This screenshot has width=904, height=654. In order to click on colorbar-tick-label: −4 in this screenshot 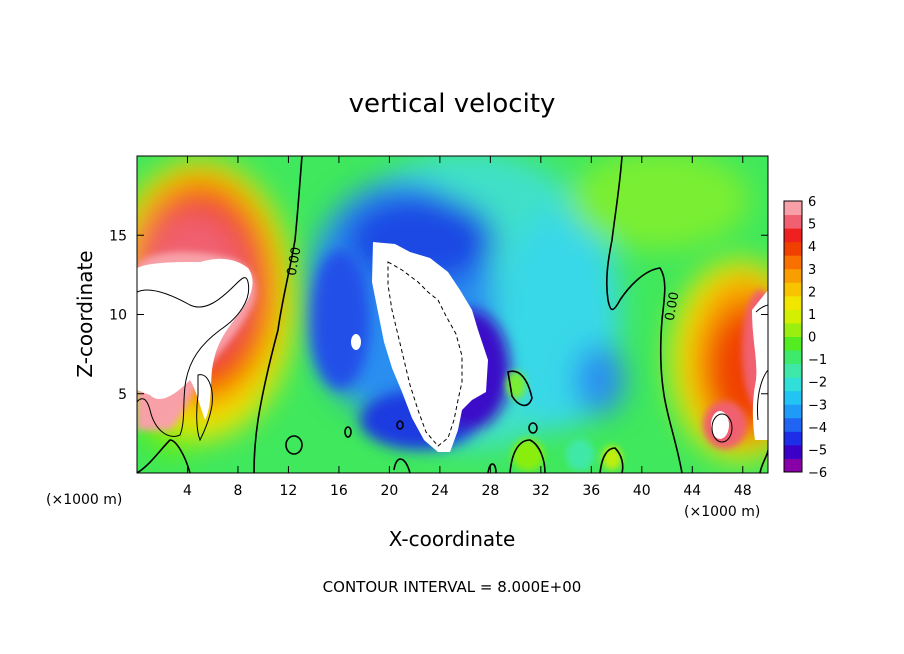, I will do `click(817, 428)`.